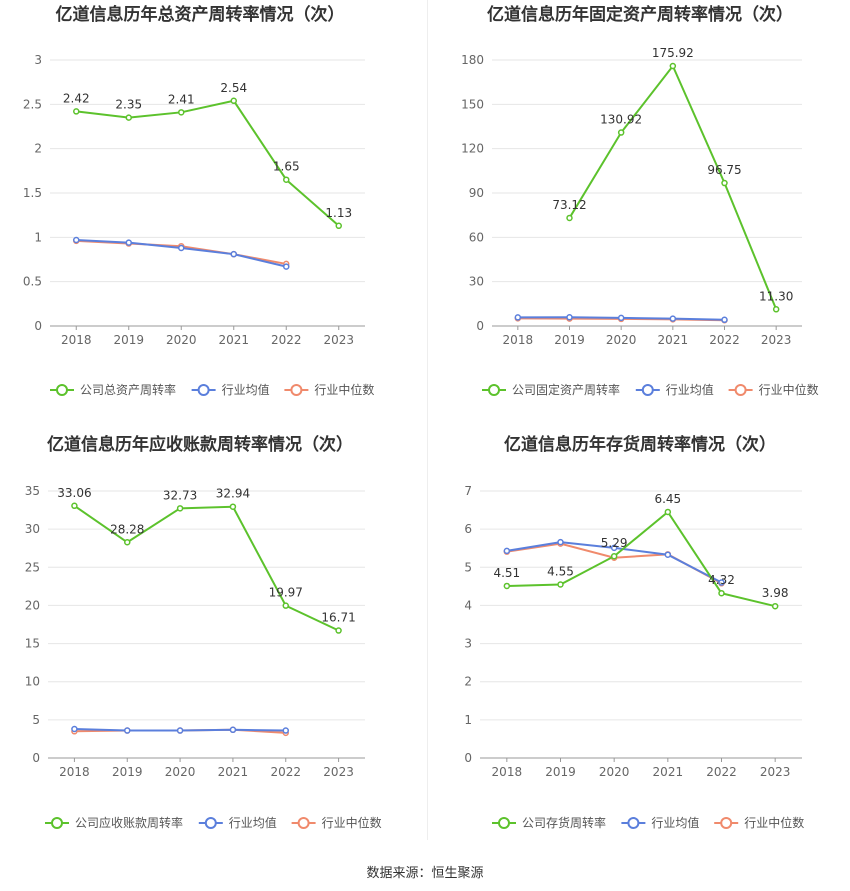 The image size is (850, 891). What do you see at coordinates (468, 605) in the screenshot?
I see `y-tick-label: 4` at bounding box center [468, 605].